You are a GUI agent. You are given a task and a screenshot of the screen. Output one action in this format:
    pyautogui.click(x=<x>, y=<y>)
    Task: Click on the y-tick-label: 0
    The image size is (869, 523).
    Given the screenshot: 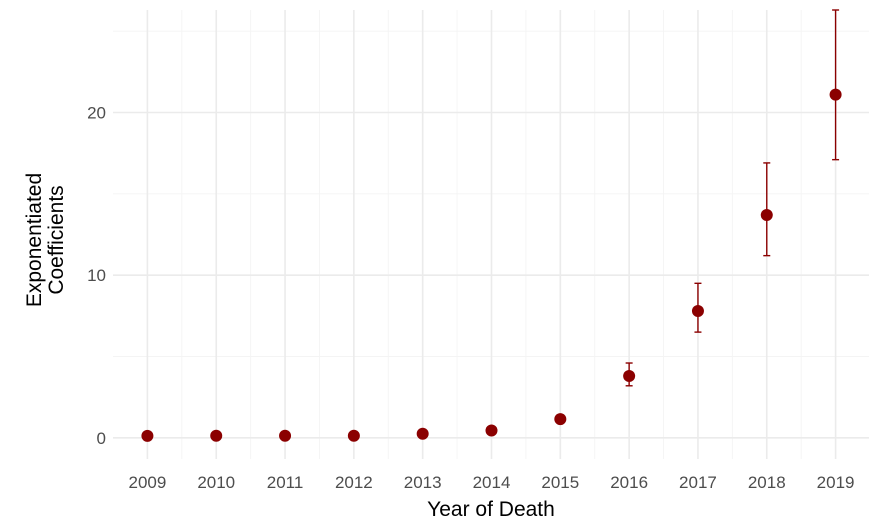 What is the action you would take?
    pyautogui.click(x=101, y=438)
    